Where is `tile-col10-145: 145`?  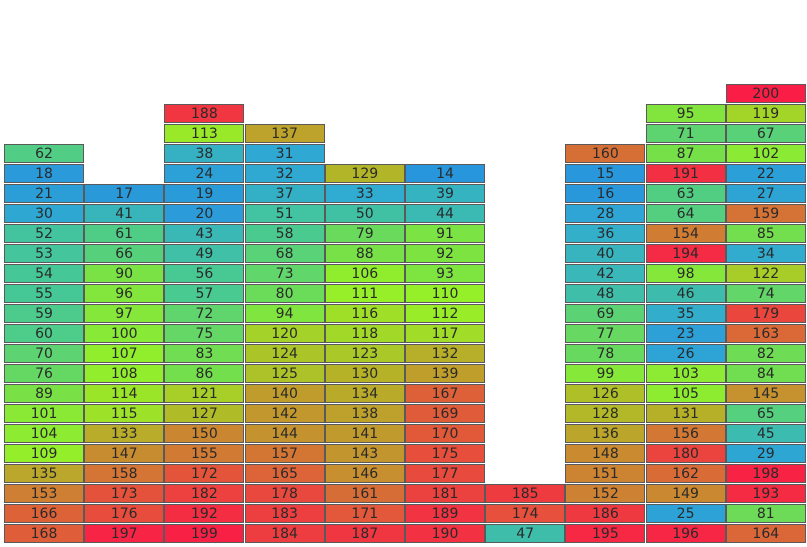 tile-col10-145: 145 is located at coordinates (765, 393).